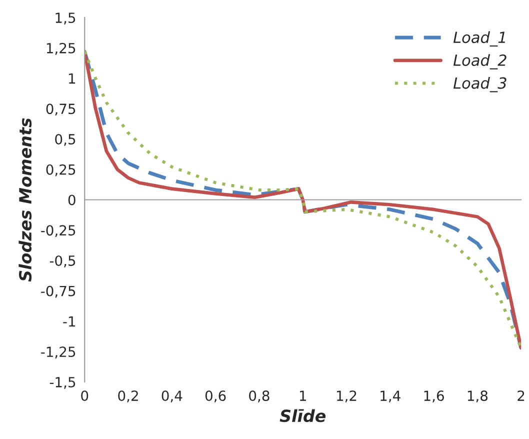  What do you see at coordinates (521, 395) in the screenshot?
I see `x-tick-label: 2` at bounding box center [521, 395].